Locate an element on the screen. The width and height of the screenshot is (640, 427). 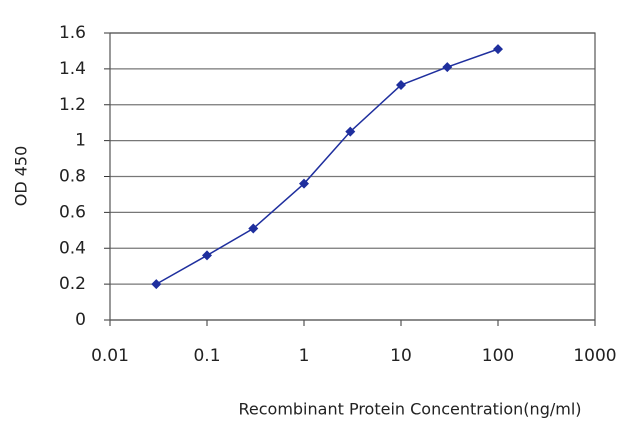
y-tick-label: 0.8 is located at coordinates (72, 177).